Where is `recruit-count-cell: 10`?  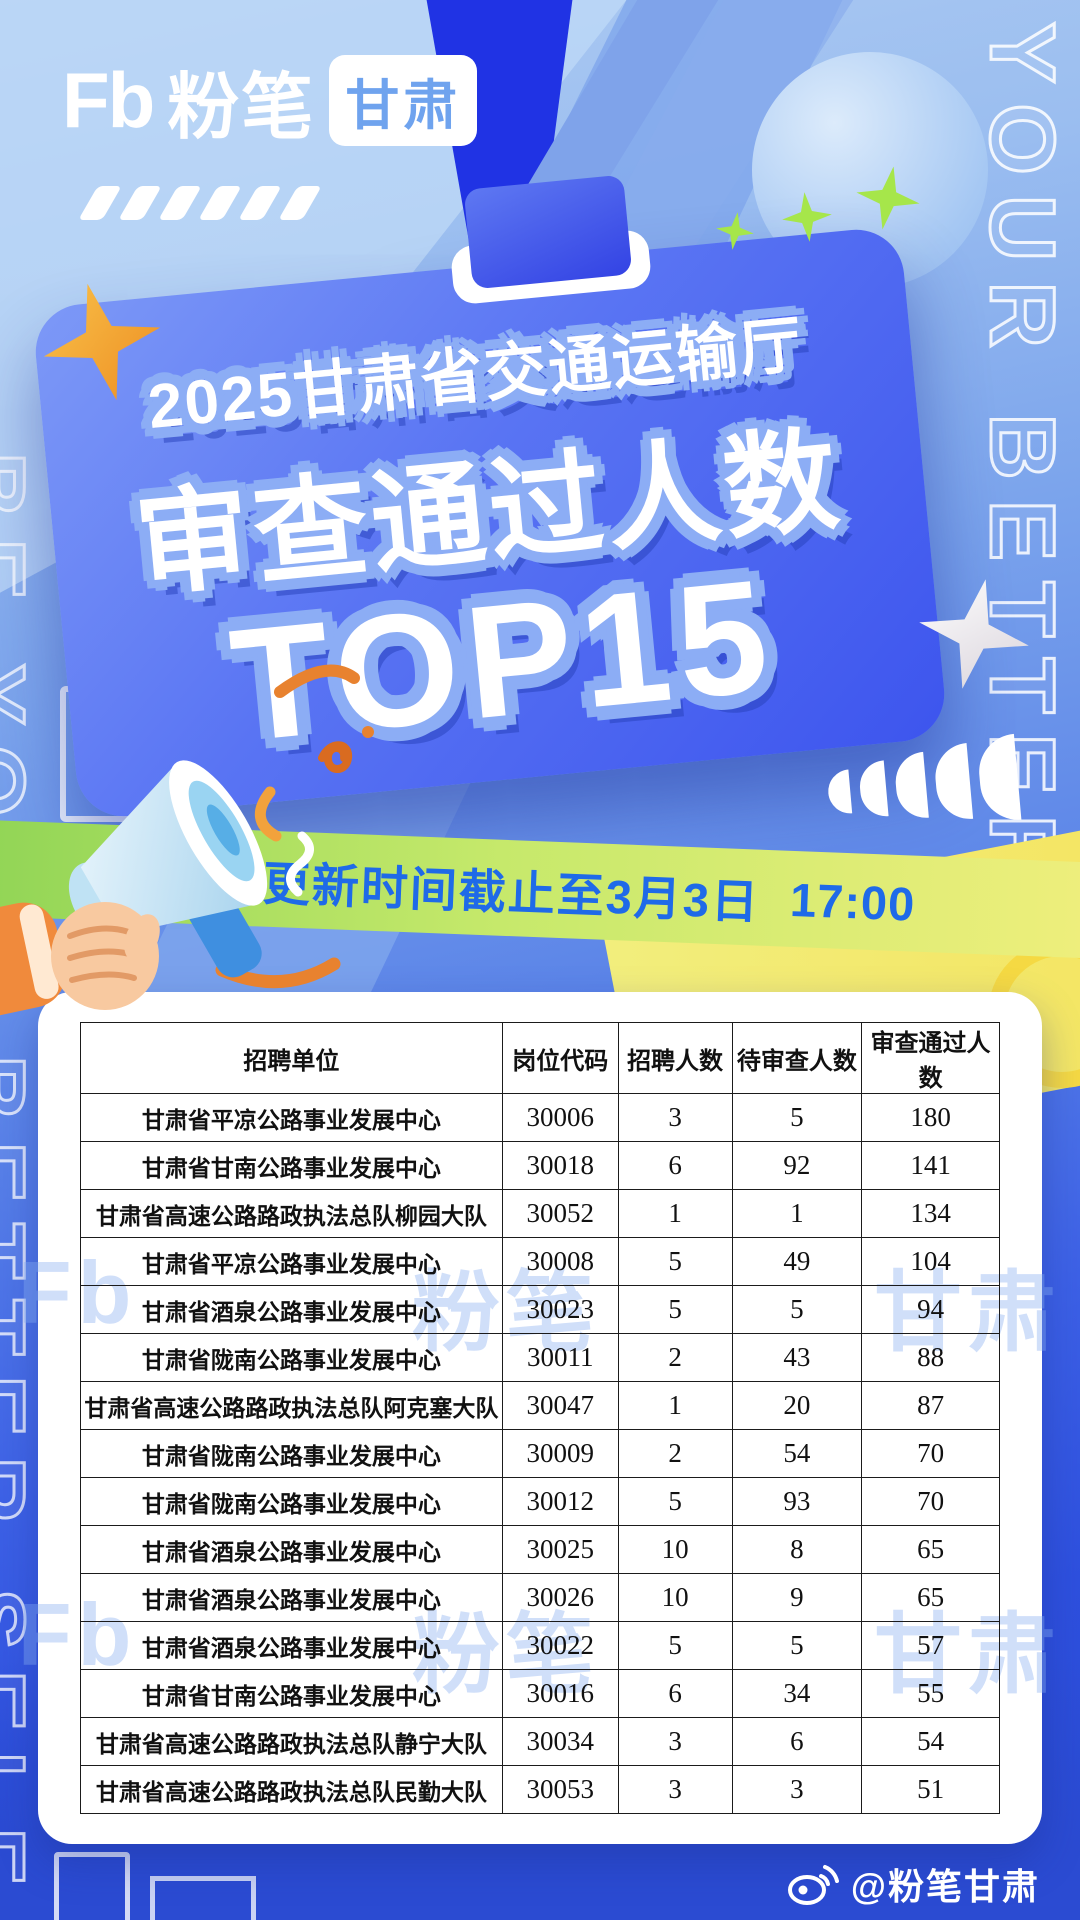
recruit-count-cell: 10 is located at coordinates (675, 1597).